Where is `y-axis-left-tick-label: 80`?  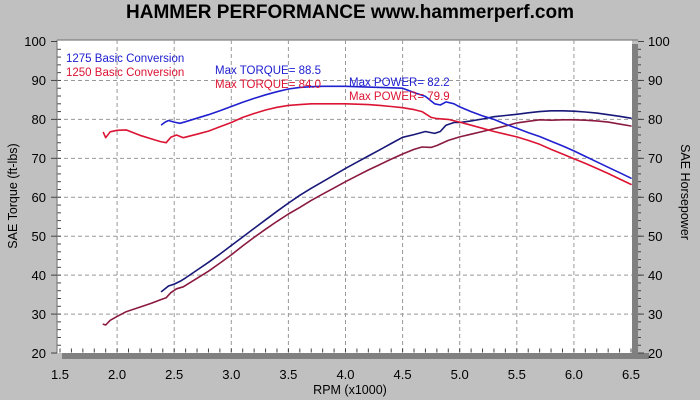 y-axis-left-tick-label: 80 is located at coordinates (38, 119).